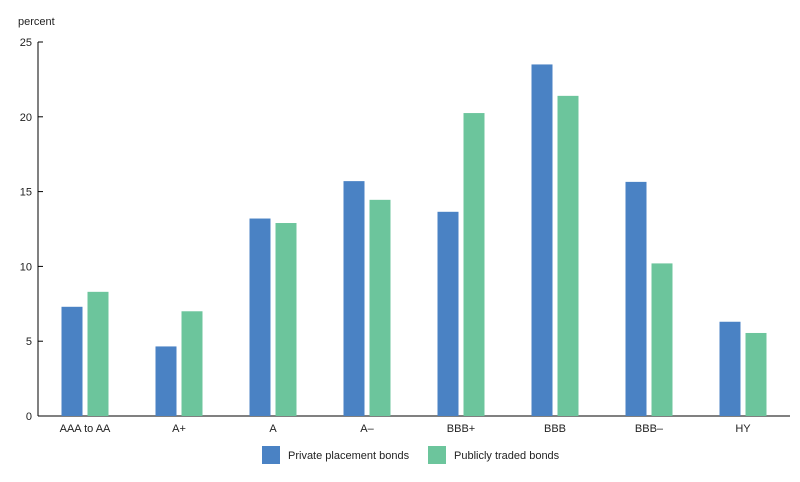 The width and height of the screenshot is (800, 482). What do you see at coordinates (26, 193) in the screenshot?
I see `y-tick-label: 15` at bounding box center [26, 193].